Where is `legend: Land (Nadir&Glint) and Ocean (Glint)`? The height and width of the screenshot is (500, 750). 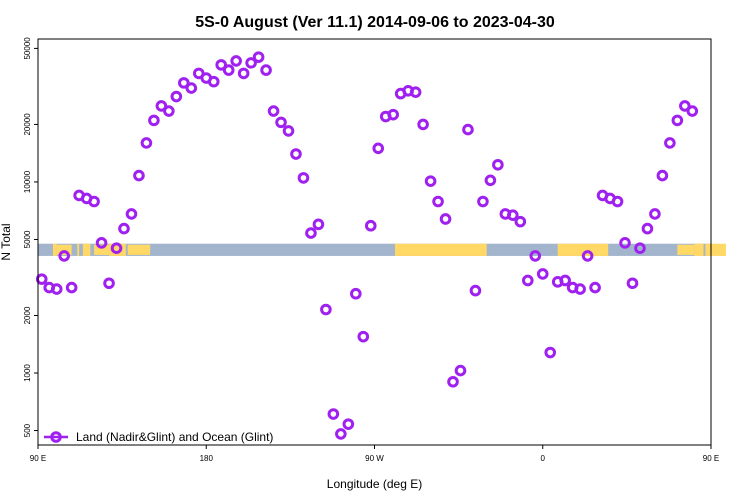
legend: Land (Nadir&Glint) and Ocean (Glint) is located at coordinates (158, 437).